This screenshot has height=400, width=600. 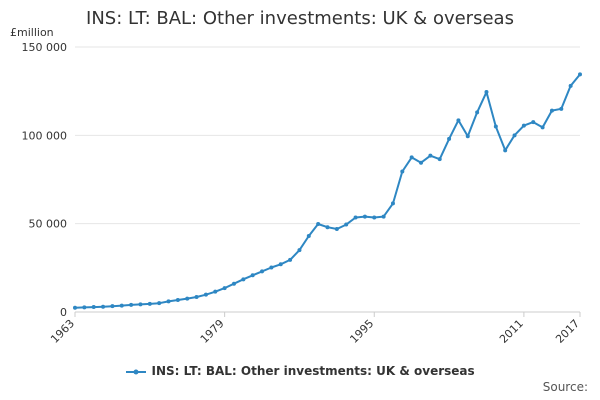 What do you see at coordinates (63, 312) in the screenshot?
I see `y-tick-label: 0` at bounding box center [63, 312].